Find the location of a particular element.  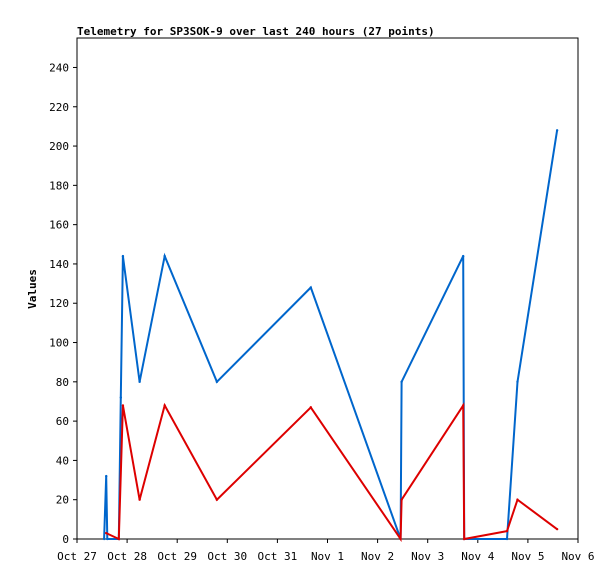

y-tick-label: 20 is located at coordinates (62, 500).